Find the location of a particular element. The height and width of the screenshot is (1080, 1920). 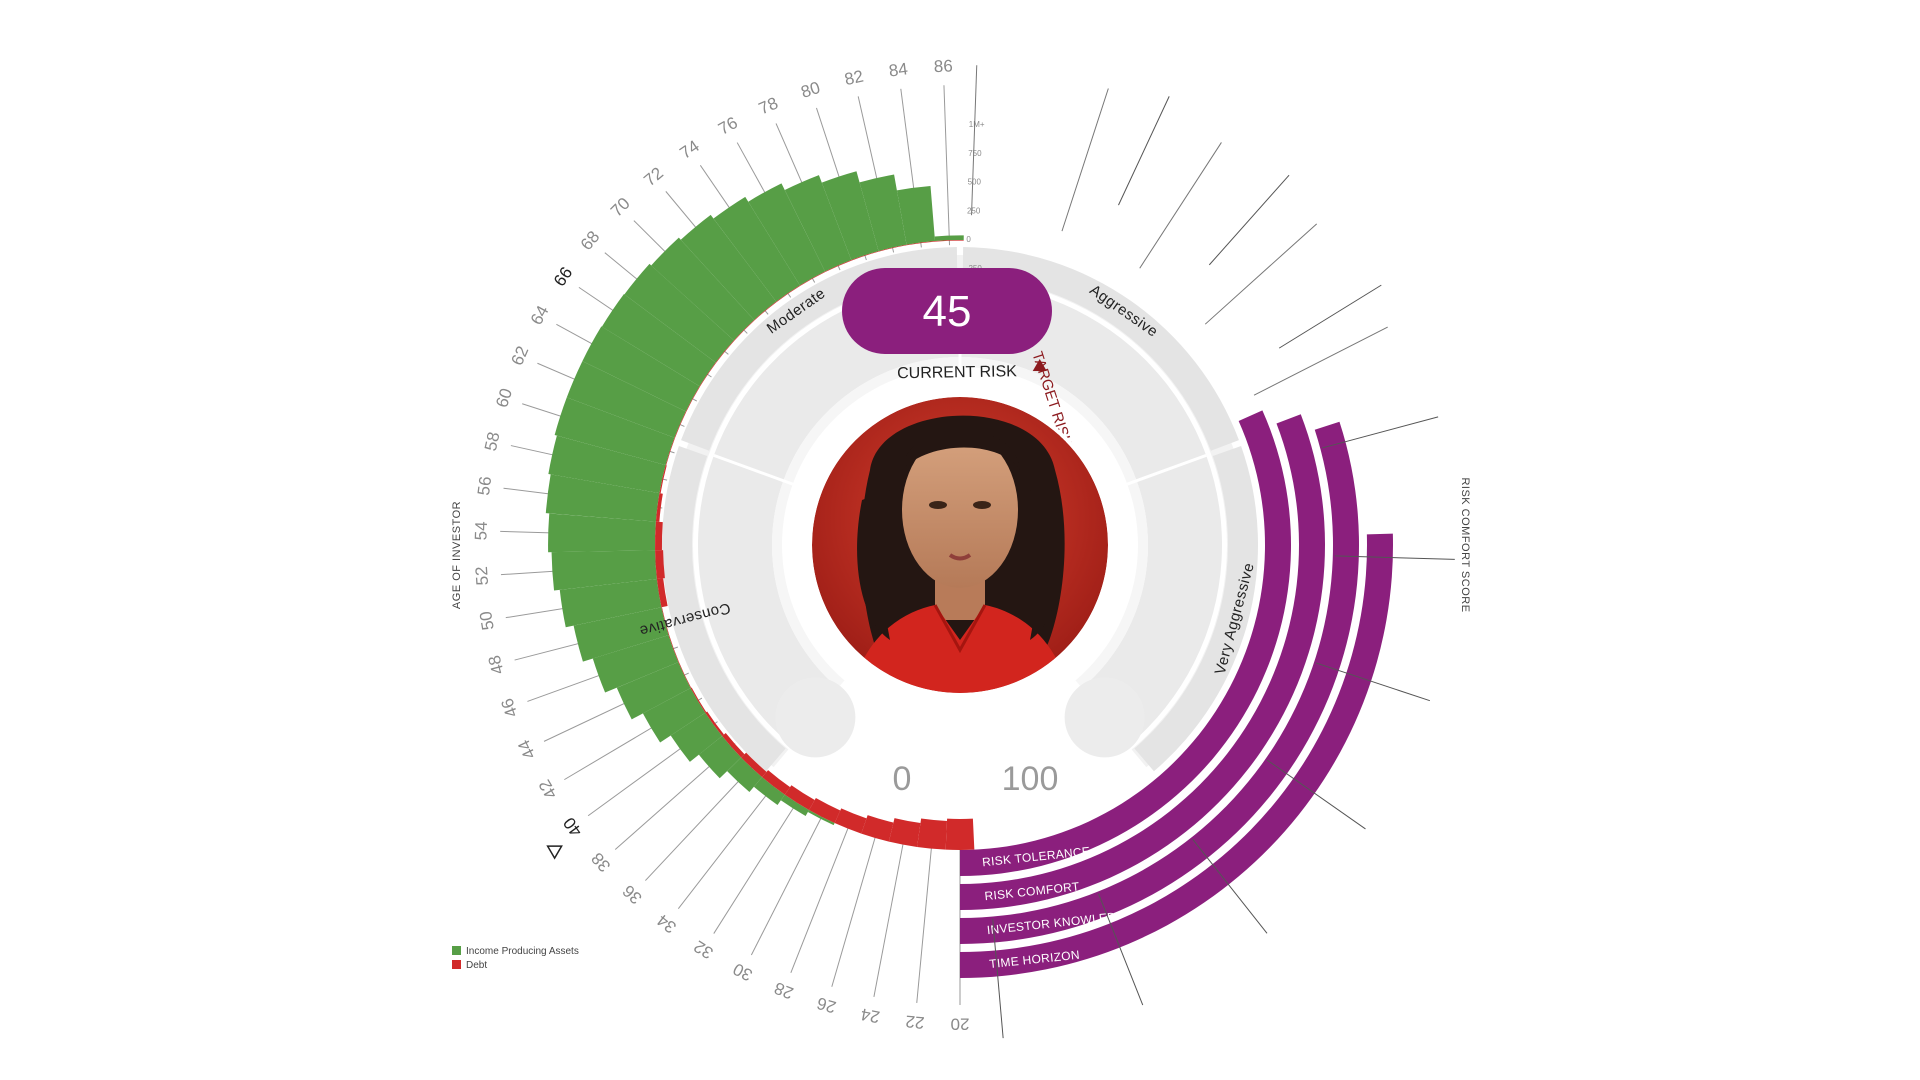

age-label-58: 58 is located at coordinates (492, 441).